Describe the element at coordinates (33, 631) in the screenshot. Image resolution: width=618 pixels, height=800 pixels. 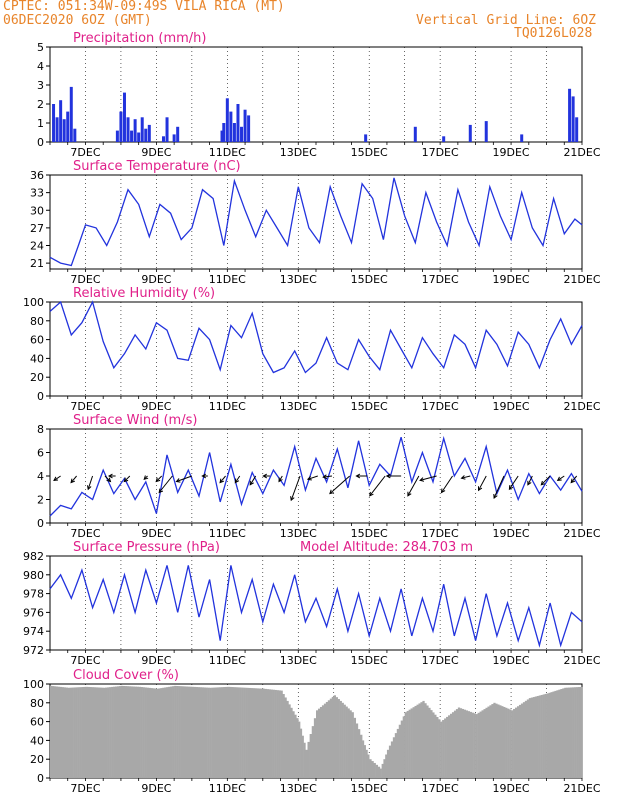
I see `y-tick-label: 974` at that location.